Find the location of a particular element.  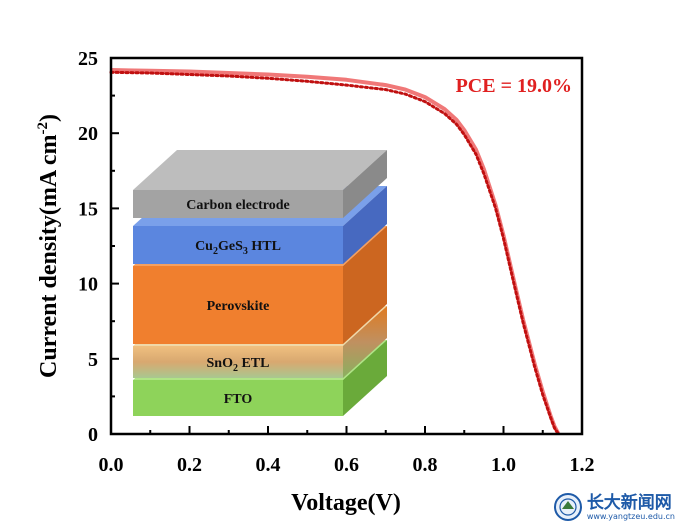

y-axis-title-sup: -2 is located at coordinates (43, 128).